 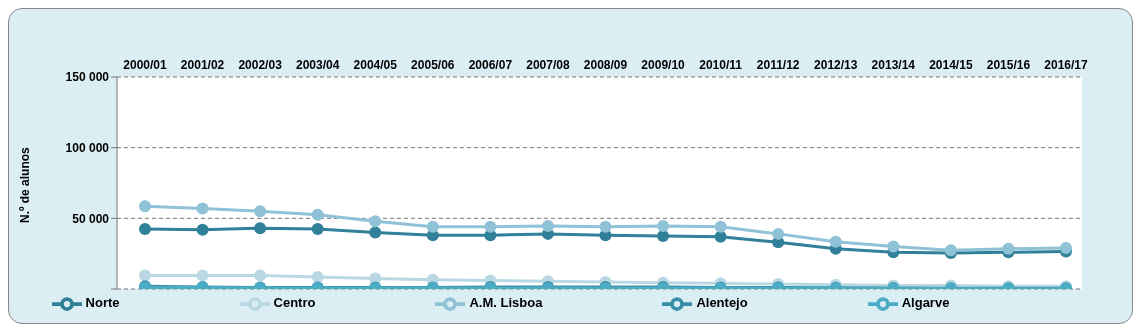 I want to click on x-tick-label: 2008/09, so click(x=605, y=65).